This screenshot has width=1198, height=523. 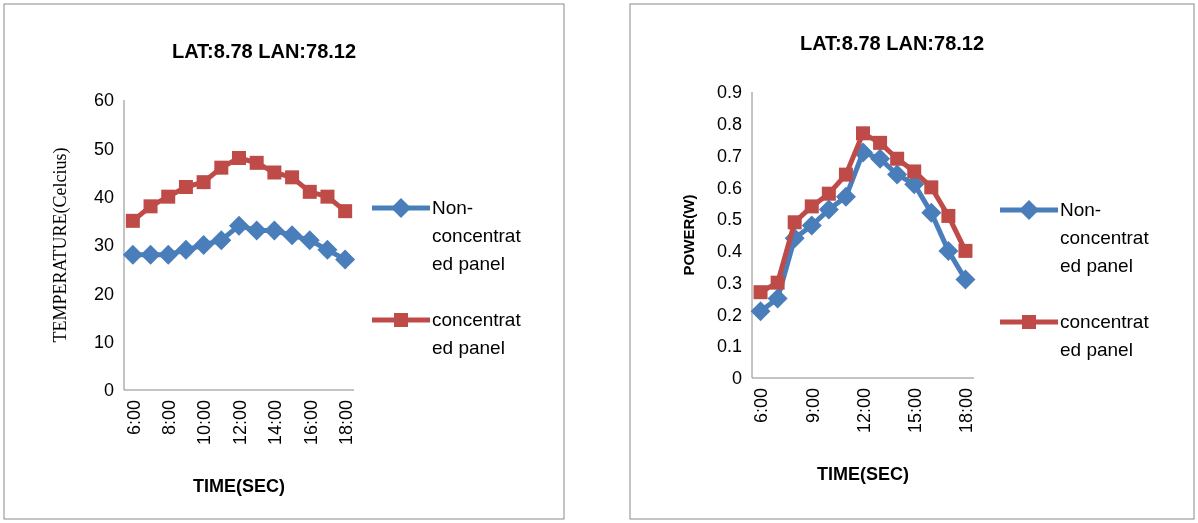 I want to click on y-tick-label: 0.7, so click(x=729, y=155).